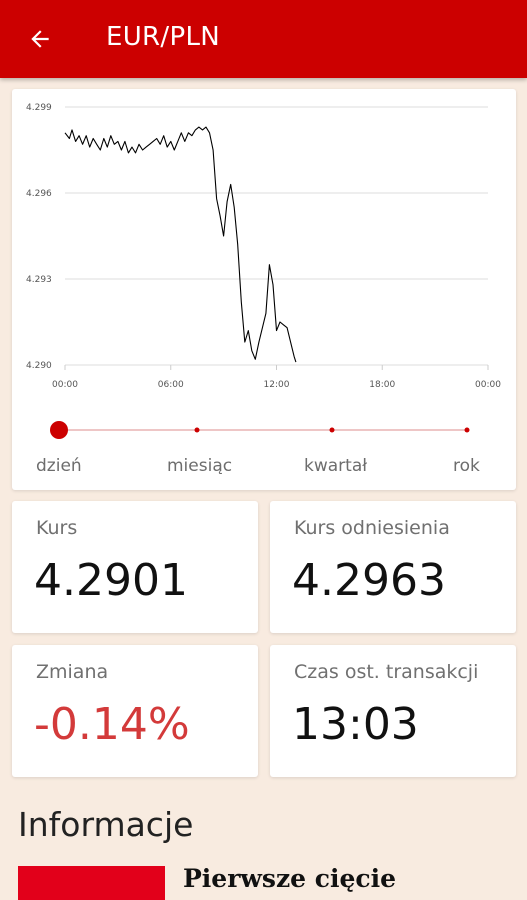  Describe the element at coordinates (467, 430) in the screenshot. I see `range-dot-rok` at that location.